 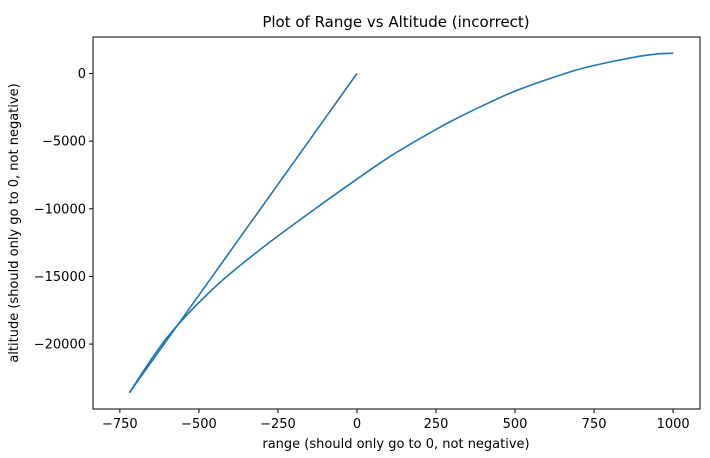 What do you see at coordinates (395, 22) in the screenshot?
I see `chart-title: Plot of Range vs Altitude (incorrect)` at bounding box center [395, 22].